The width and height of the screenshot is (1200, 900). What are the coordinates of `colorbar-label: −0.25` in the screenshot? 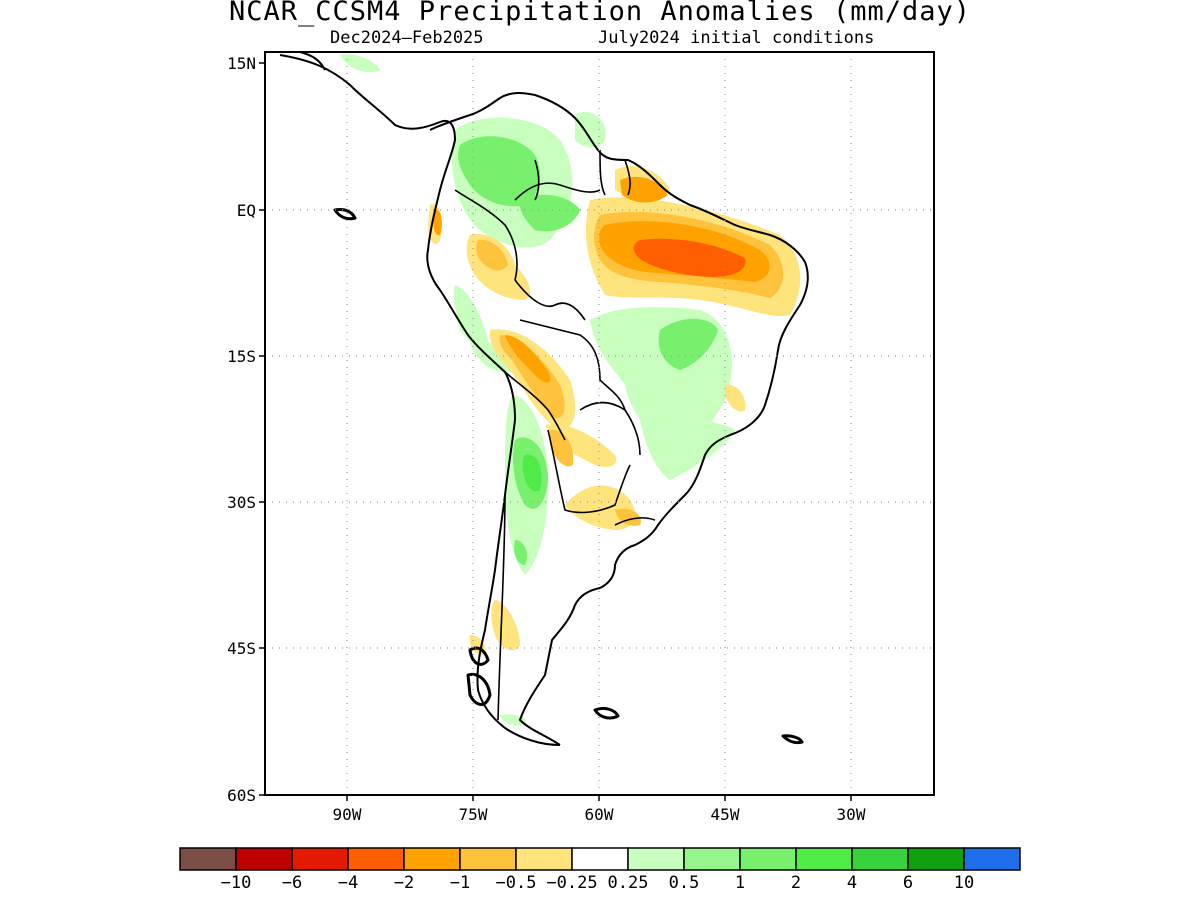 It's located at (571, 883).